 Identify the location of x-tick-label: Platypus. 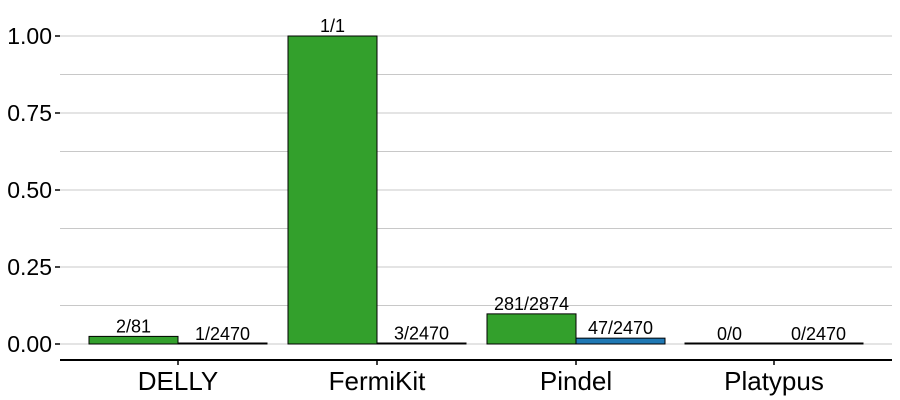
(774, 381).